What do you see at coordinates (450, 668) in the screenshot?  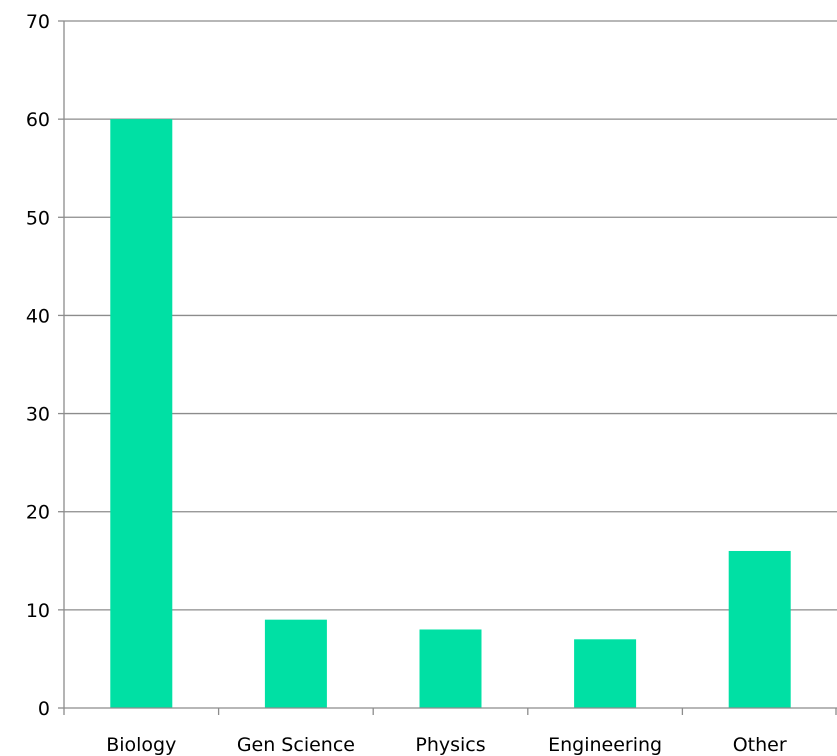 I see `bar-physics` at bounding box center [450, 668].